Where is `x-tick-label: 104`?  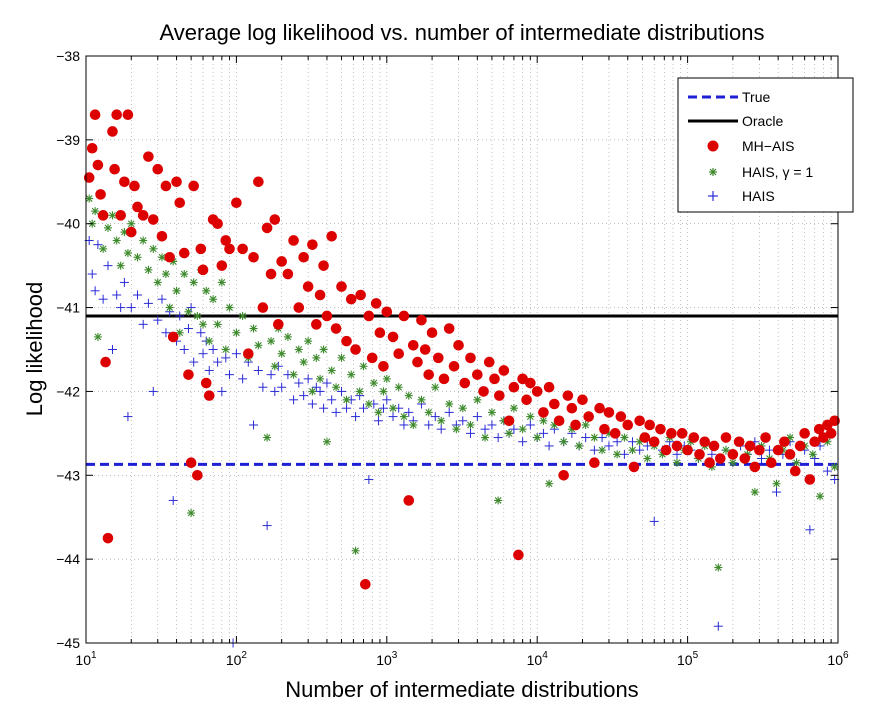 x-tick-label: 104 is located at coordinates (538, 659).